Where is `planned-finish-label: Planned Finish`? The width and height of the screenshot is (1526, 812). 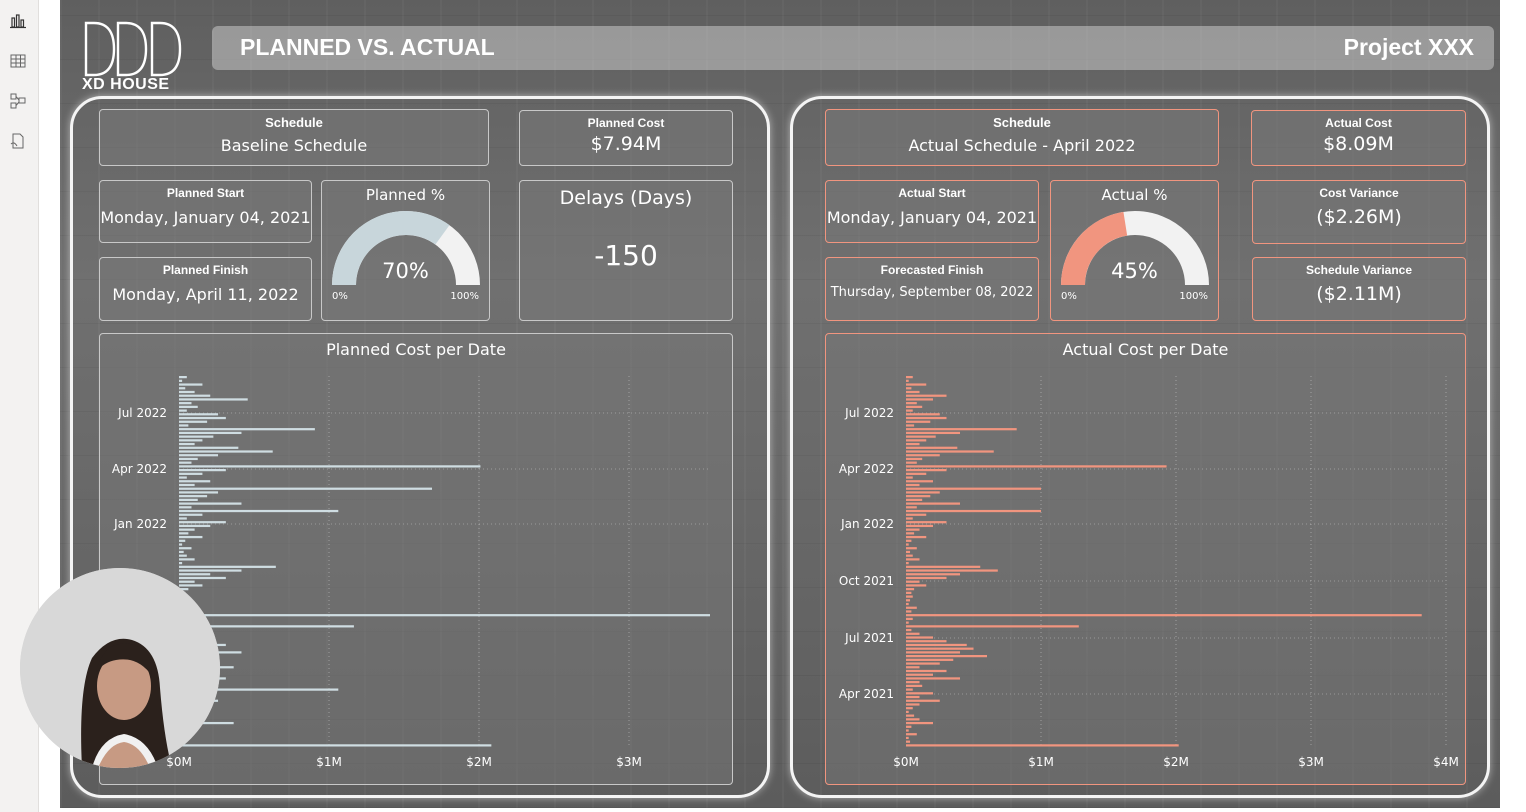
planned-finish-label: Planned Finish is located at coordinates (205, 270).